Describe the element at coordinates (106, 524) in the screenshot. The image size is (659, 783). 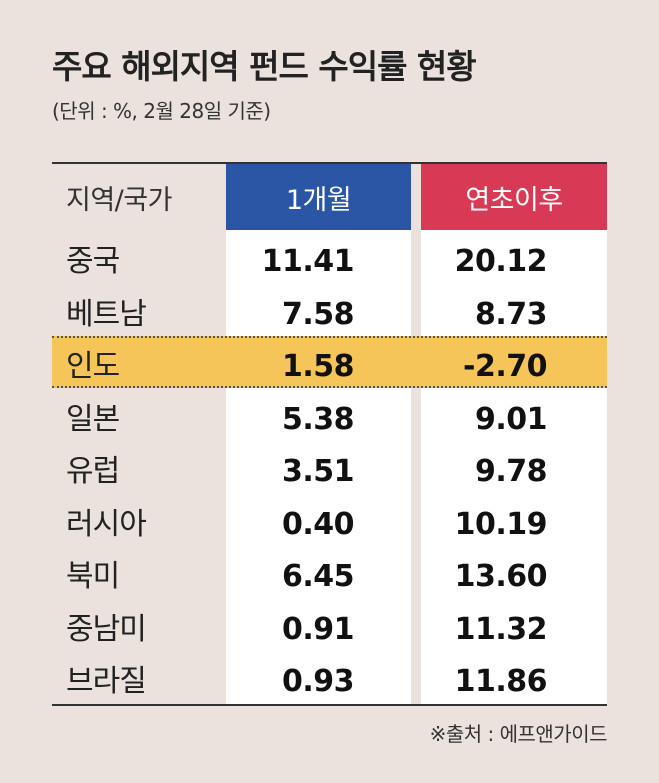
I see `row-label: 러시아` at that location.